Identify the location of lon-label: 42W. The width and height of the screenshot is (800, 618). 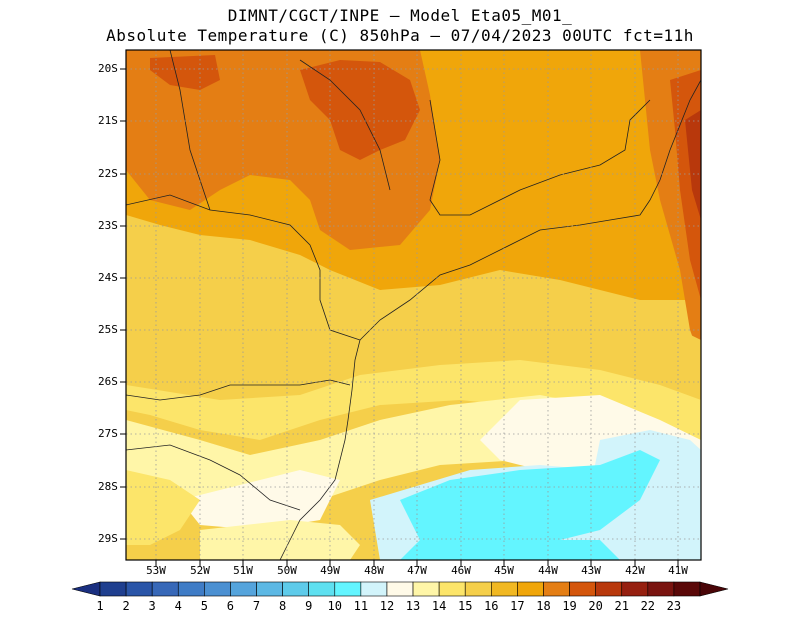
(635, 570).